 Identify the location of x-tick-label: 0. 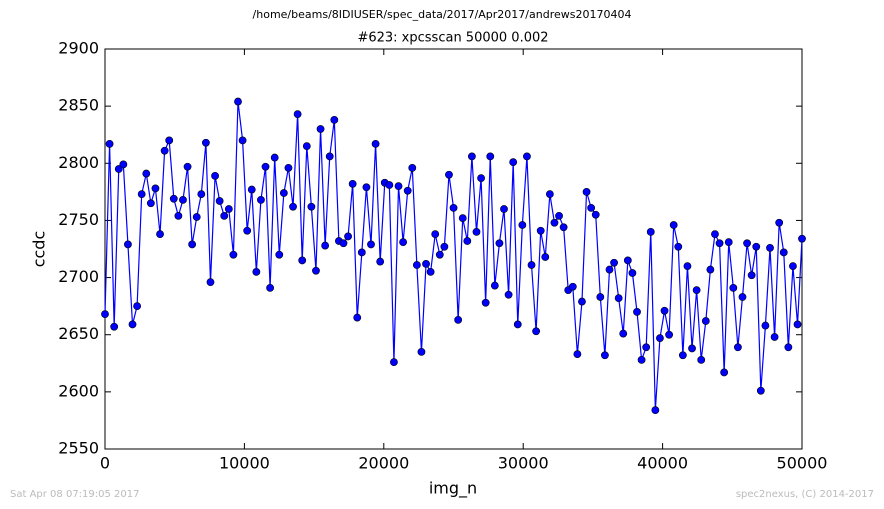
(105, 463).